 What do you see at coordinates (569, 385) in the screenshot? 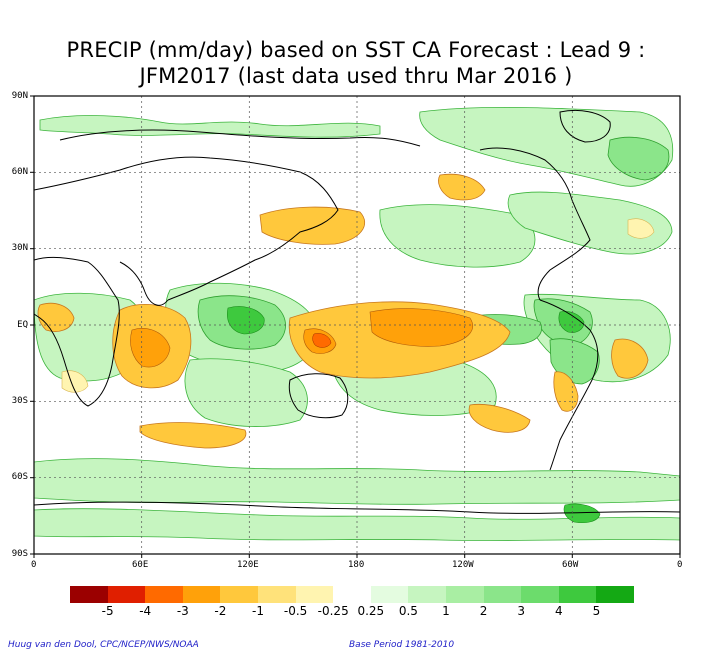
I see `south-america-coastline` at bounding box center [569, 385].